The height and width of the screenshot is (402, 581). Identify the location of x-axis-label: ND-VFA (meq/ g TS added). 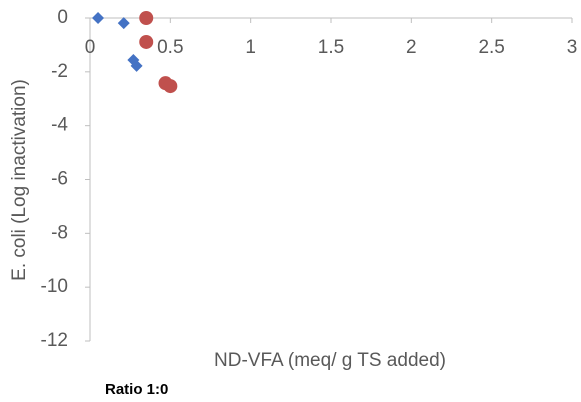
(330, 360).